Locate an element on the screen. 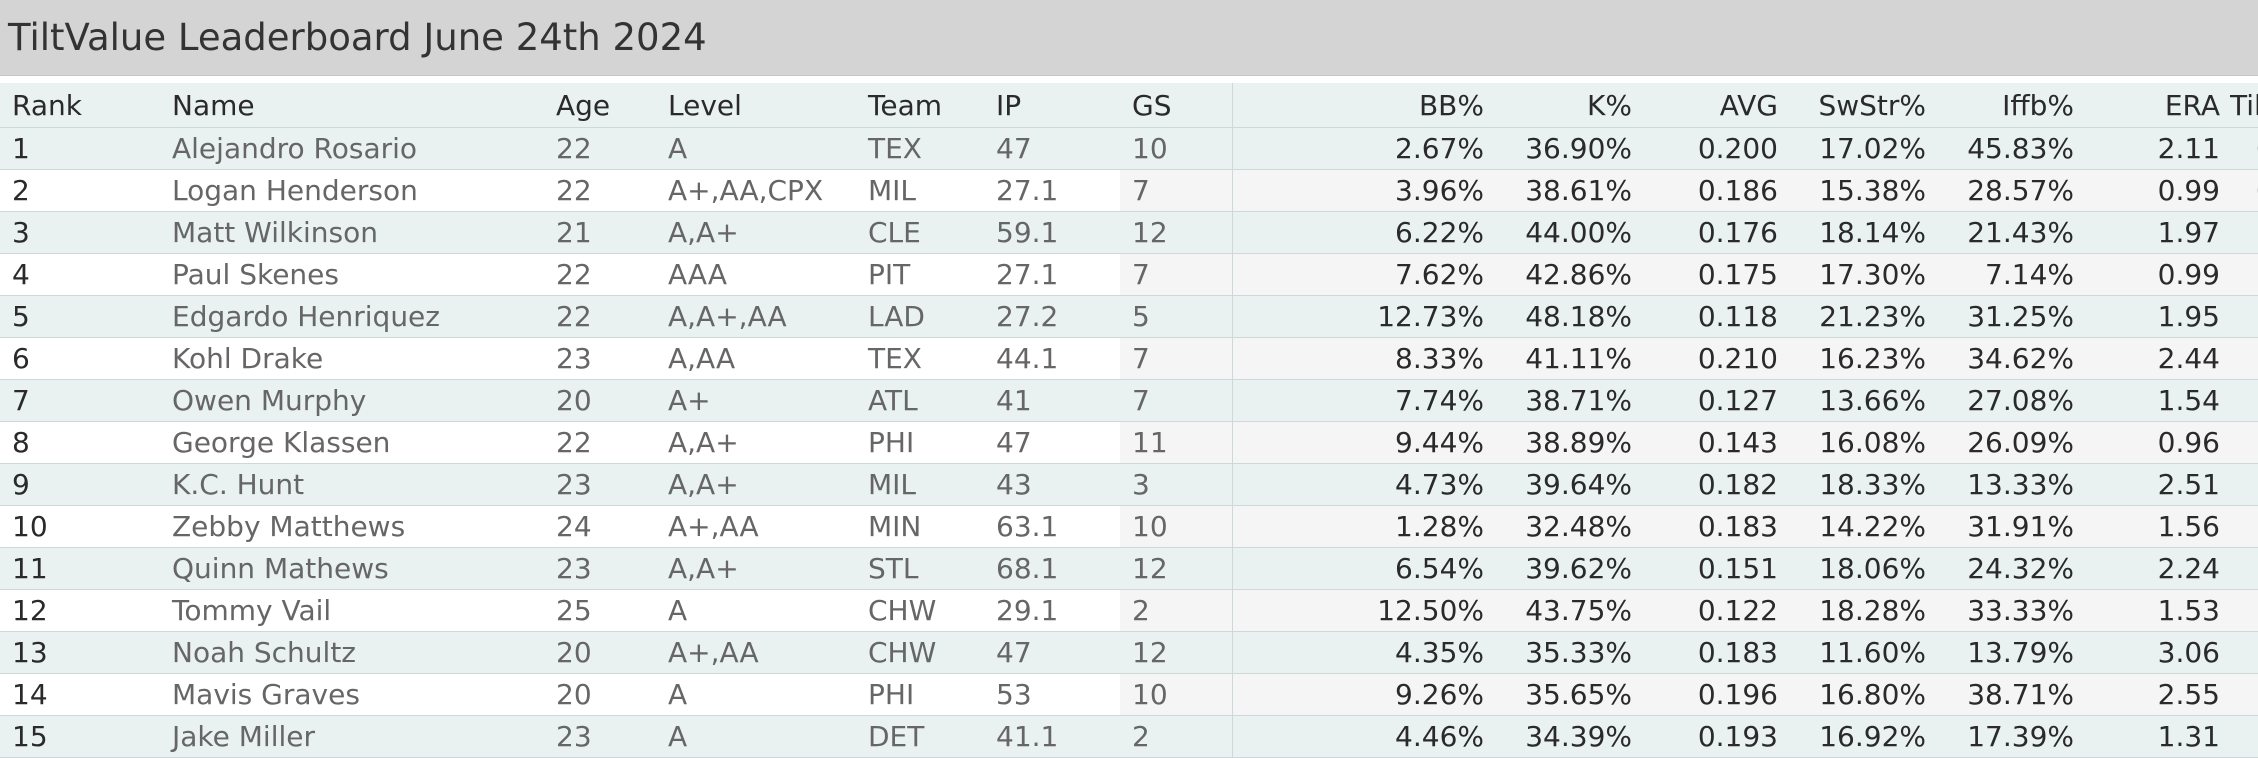 The width and height of the screenshot is (2258, 758). cell-name: Owen Murphy is located at coordinates (352, 400).